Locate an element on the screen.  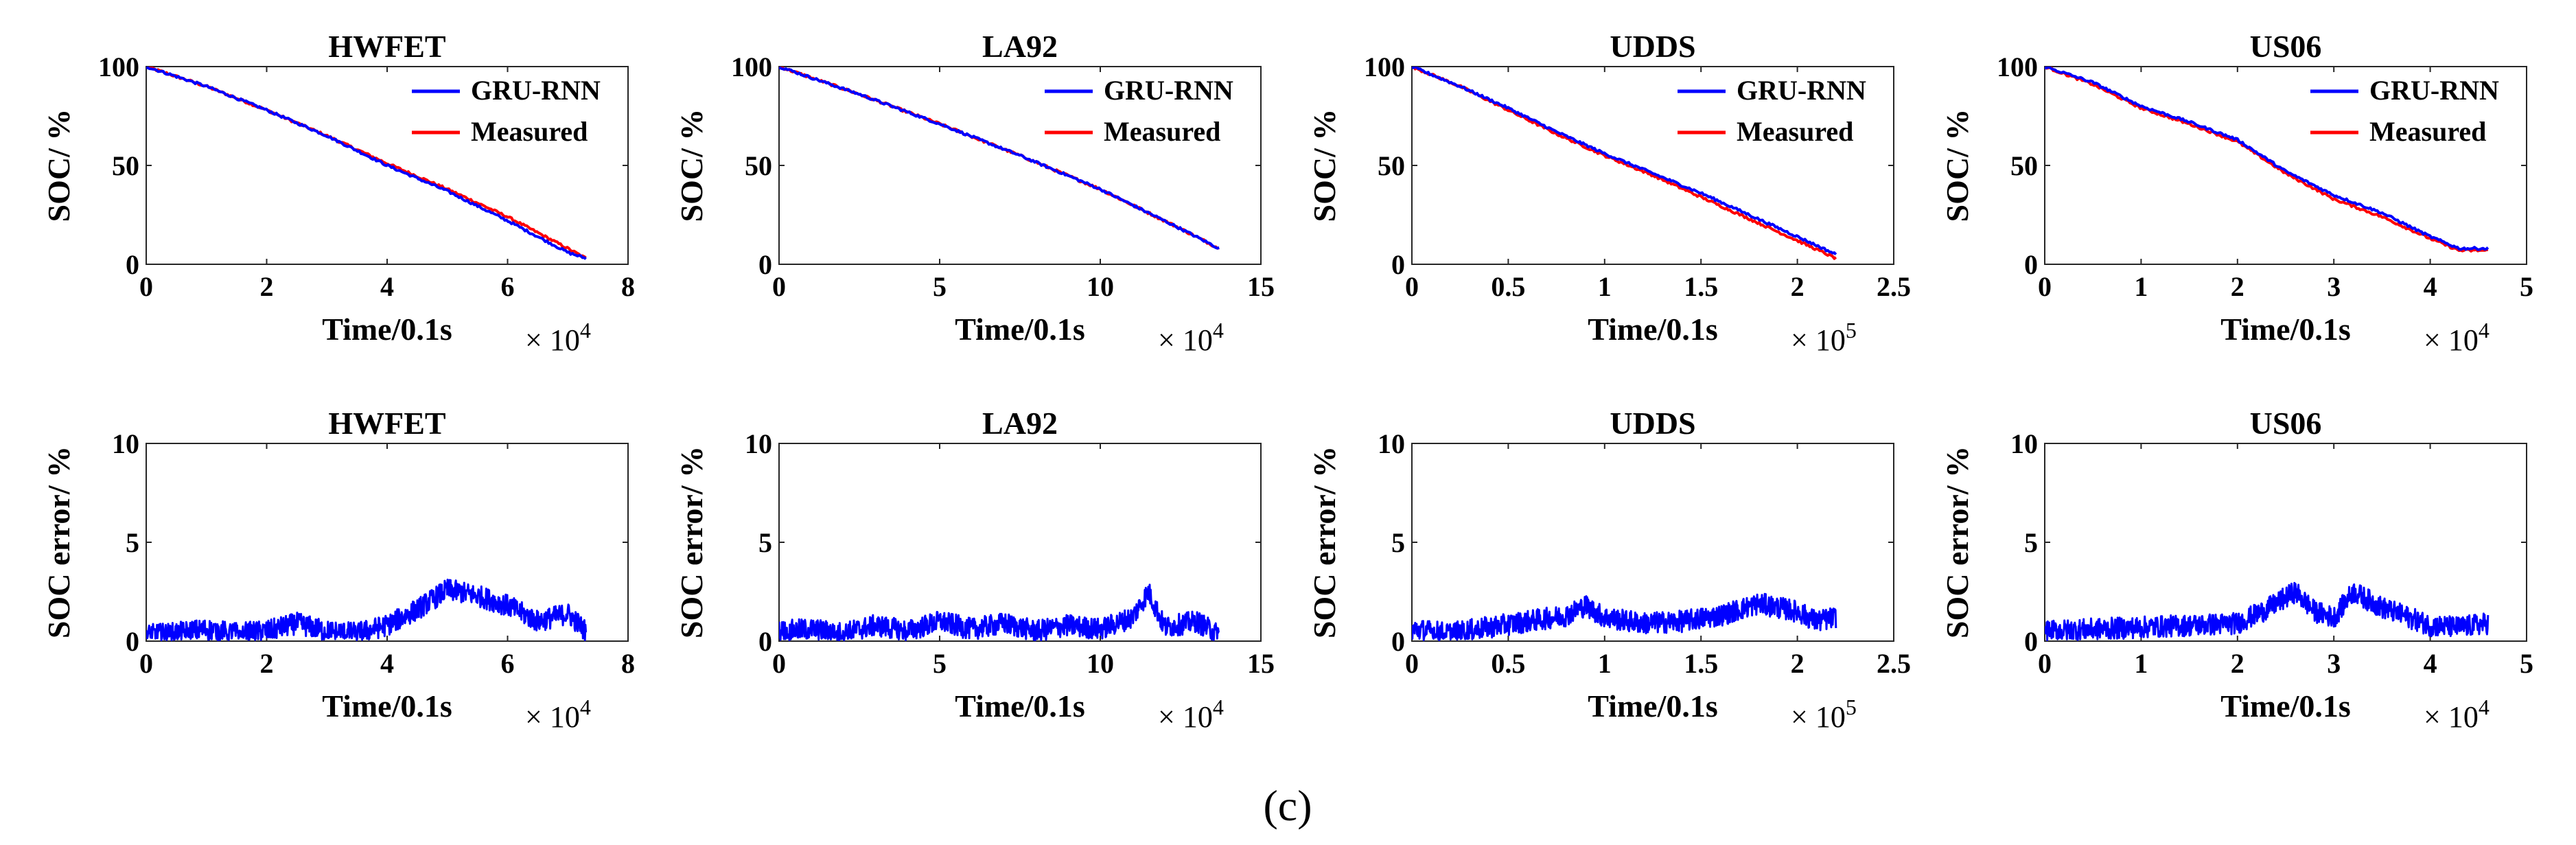
y-axis-label: SOC/ % is located at coordinates (1324, 165).